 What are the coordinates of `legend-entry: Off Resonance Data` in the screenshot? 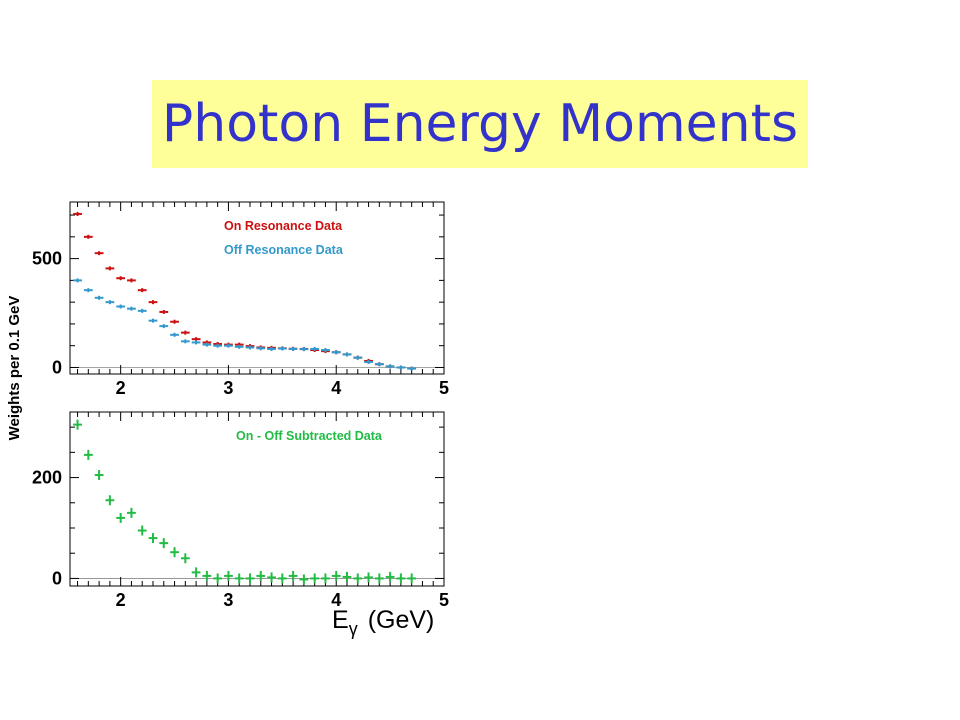 It's located at (284, 250).